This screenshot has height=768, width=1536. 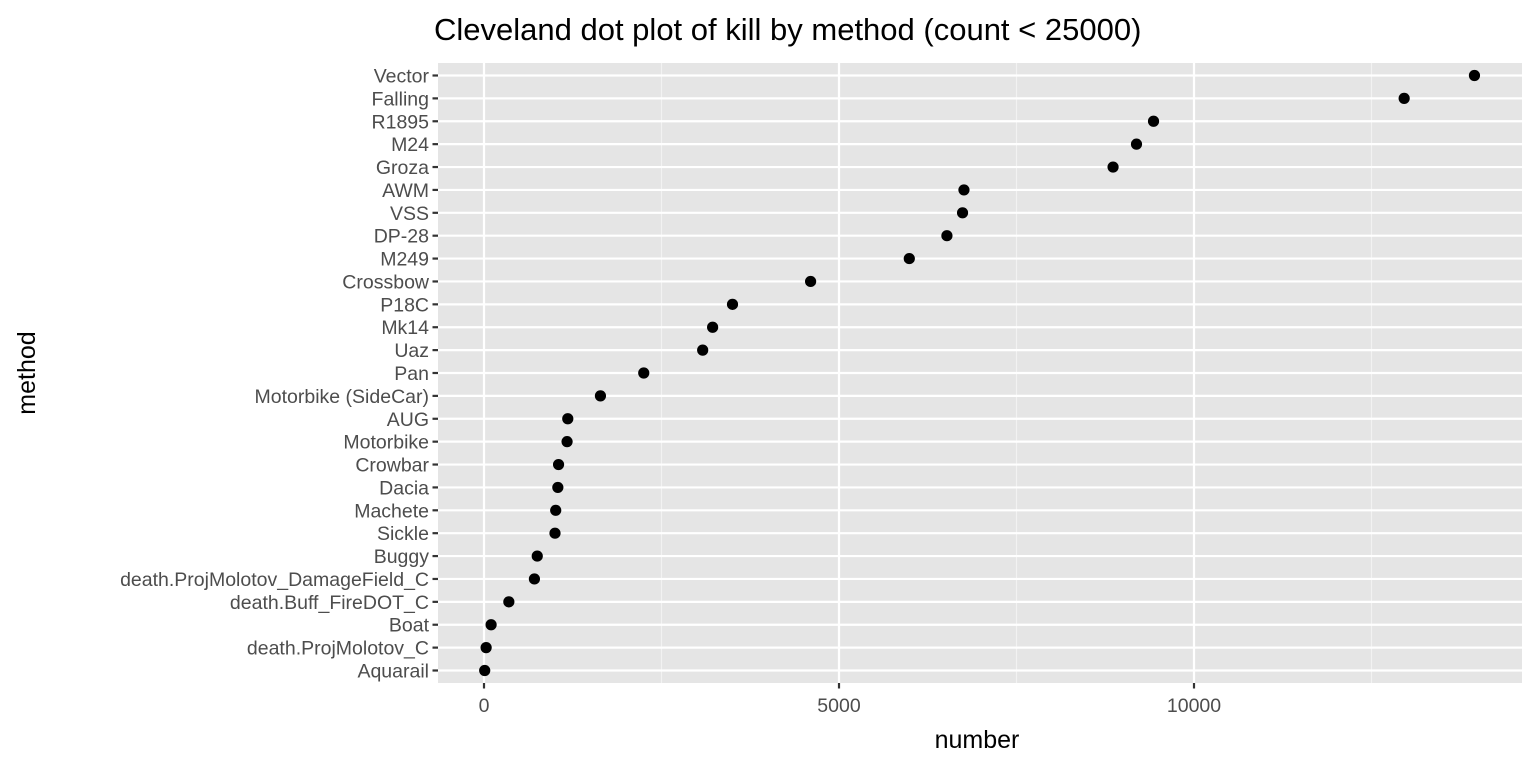 I want to click on y-axis-tick-label: Vector, so click(x=402, y=77).